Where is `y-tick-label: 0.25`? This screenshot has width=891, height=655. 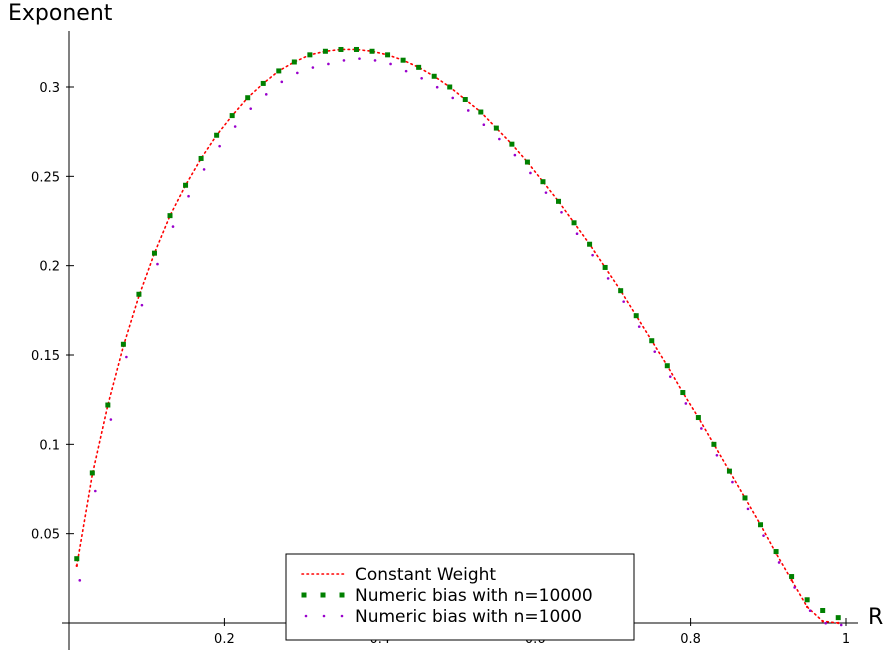
y-tick-label: 0.25 is located at coordinates (45, 177).